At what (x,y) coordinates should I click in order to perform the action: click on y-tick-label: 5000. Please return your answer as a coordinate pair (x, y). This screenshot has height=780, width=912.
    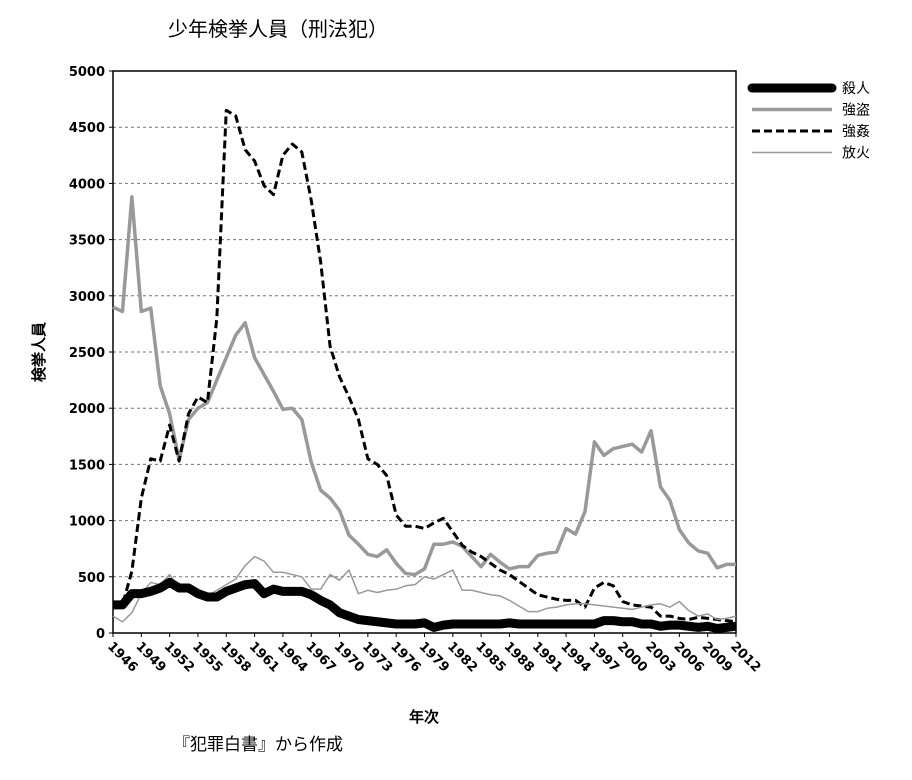
    Looking at the image, I should click on (87, 72).